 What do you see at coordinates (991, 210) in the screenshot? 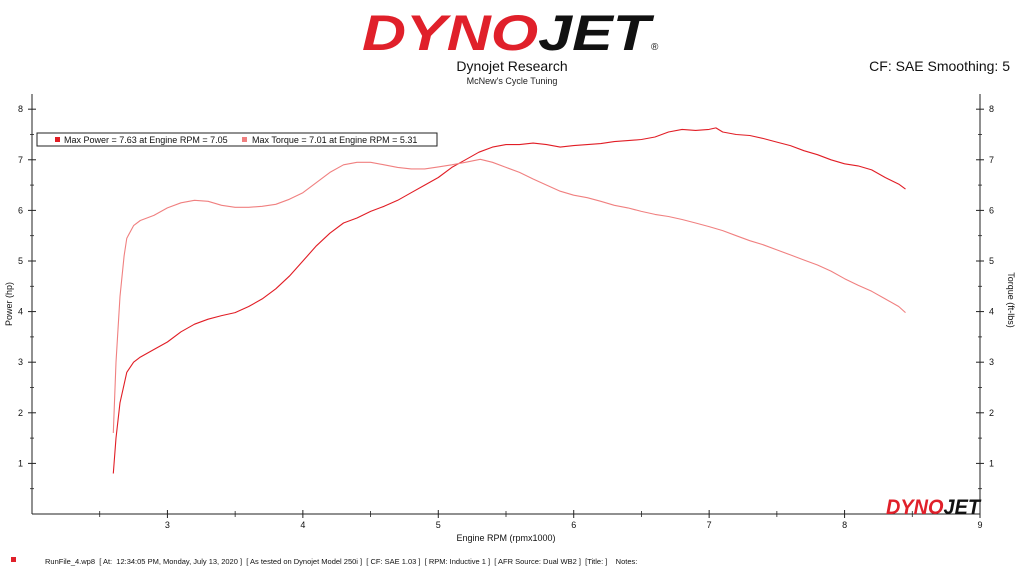
I see `y-tick-label-right: 6` at bounding box center [991, 210].